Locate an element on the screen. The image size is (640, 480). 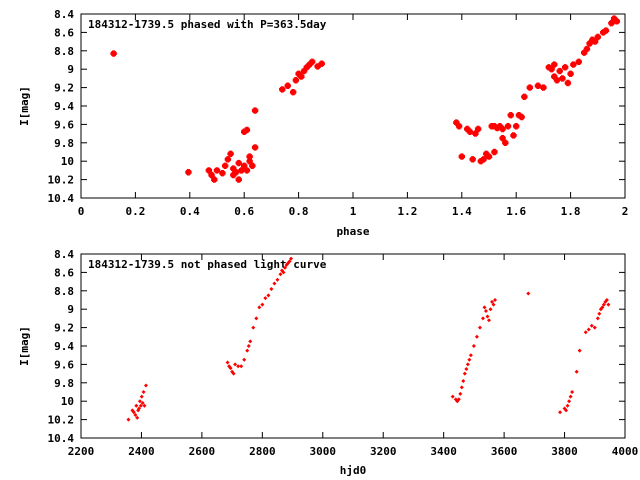
unphased-x-tick-label: 4000 is located at coordinates (625, 451).